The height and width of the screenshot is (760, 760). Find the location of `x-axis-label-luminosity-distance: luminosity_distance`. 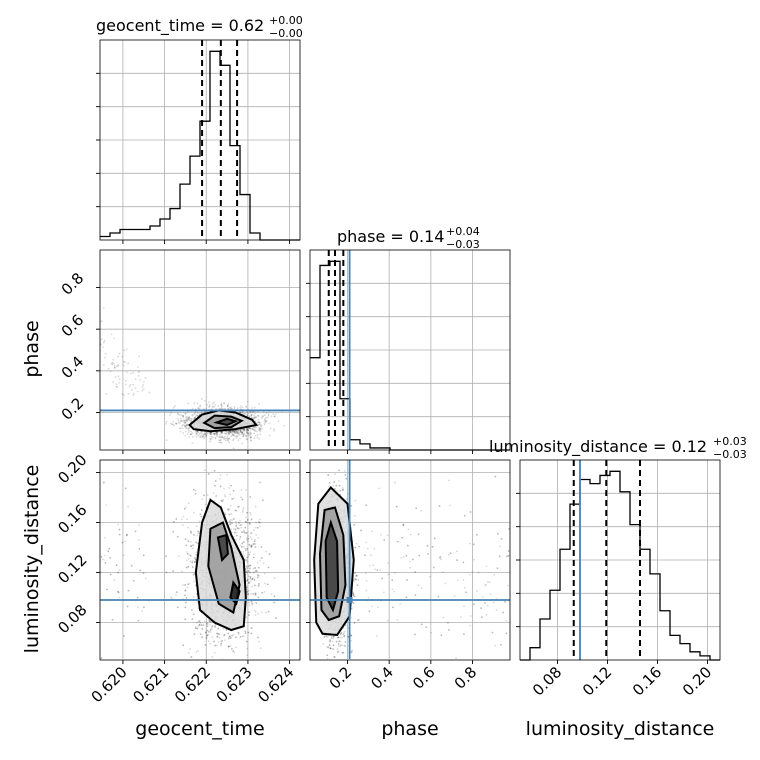

x-axis-label-luminosity-distance: luminosity_distance is located at coordinates (620, 729).